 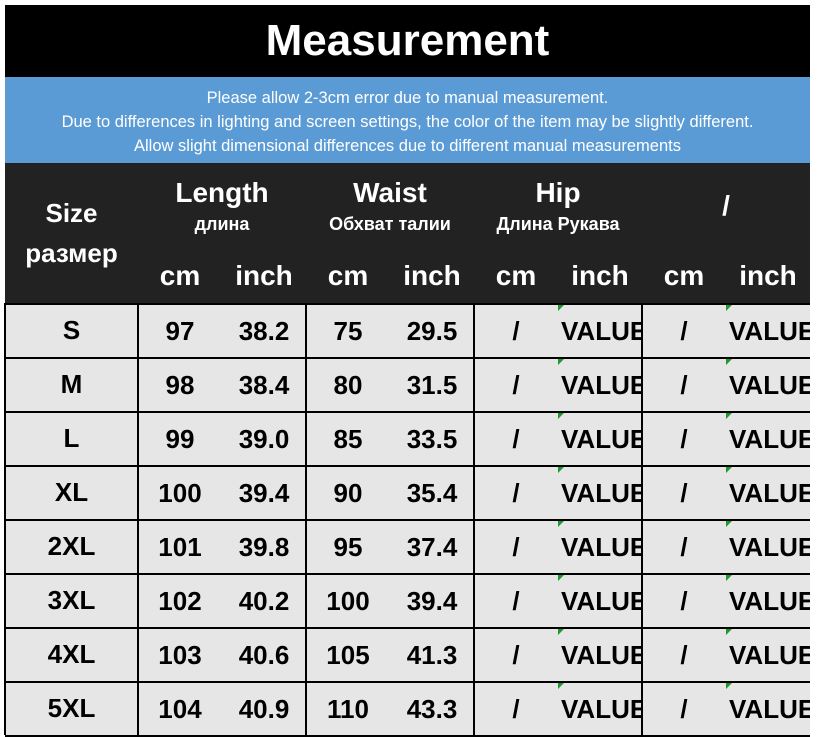 I want to click on cell: 110, so click(x=348, y=708).